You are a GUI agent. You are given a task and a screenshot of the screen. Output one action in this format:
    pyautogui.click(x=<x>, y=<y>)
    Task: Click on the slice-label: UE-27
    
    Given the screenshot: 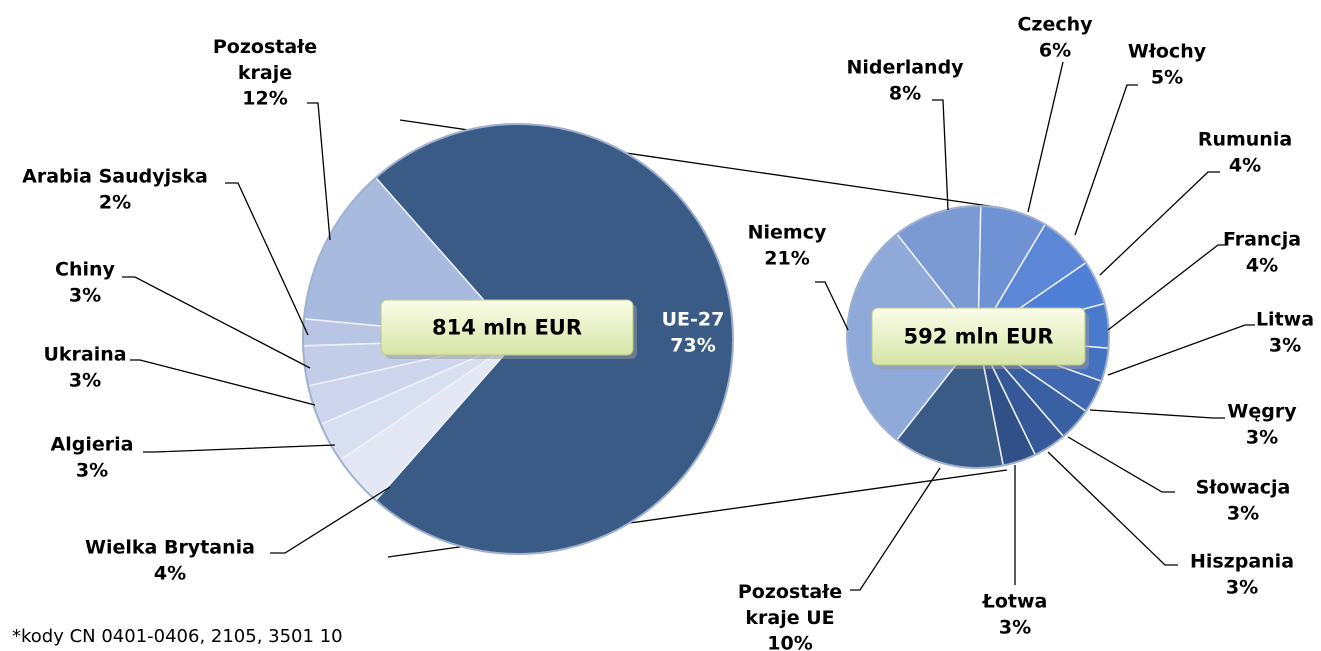 What is the action you would take?
    pyautogui.click(x=693, y=320)
    